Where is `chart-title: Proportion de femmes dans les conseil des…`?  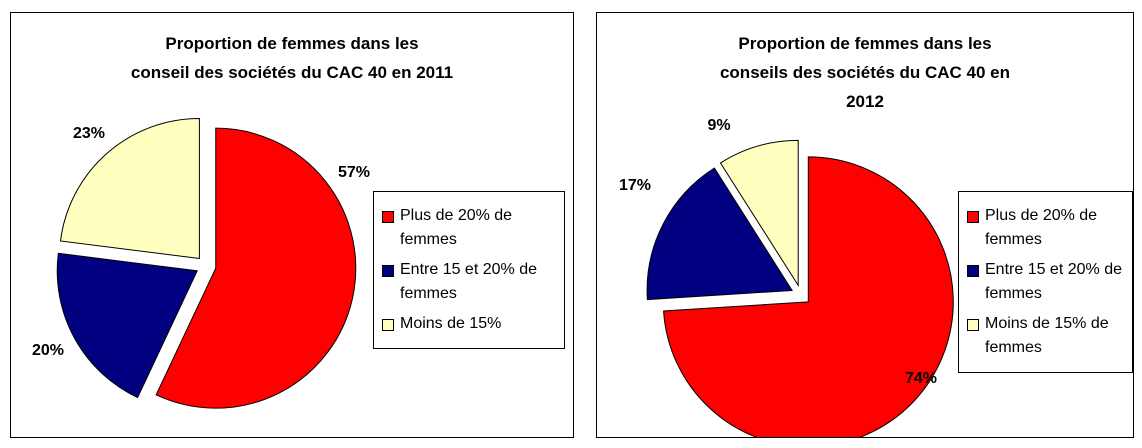
chart-title: Proportion de femmes dans les conseil des… is located at coordinates (292, 58).